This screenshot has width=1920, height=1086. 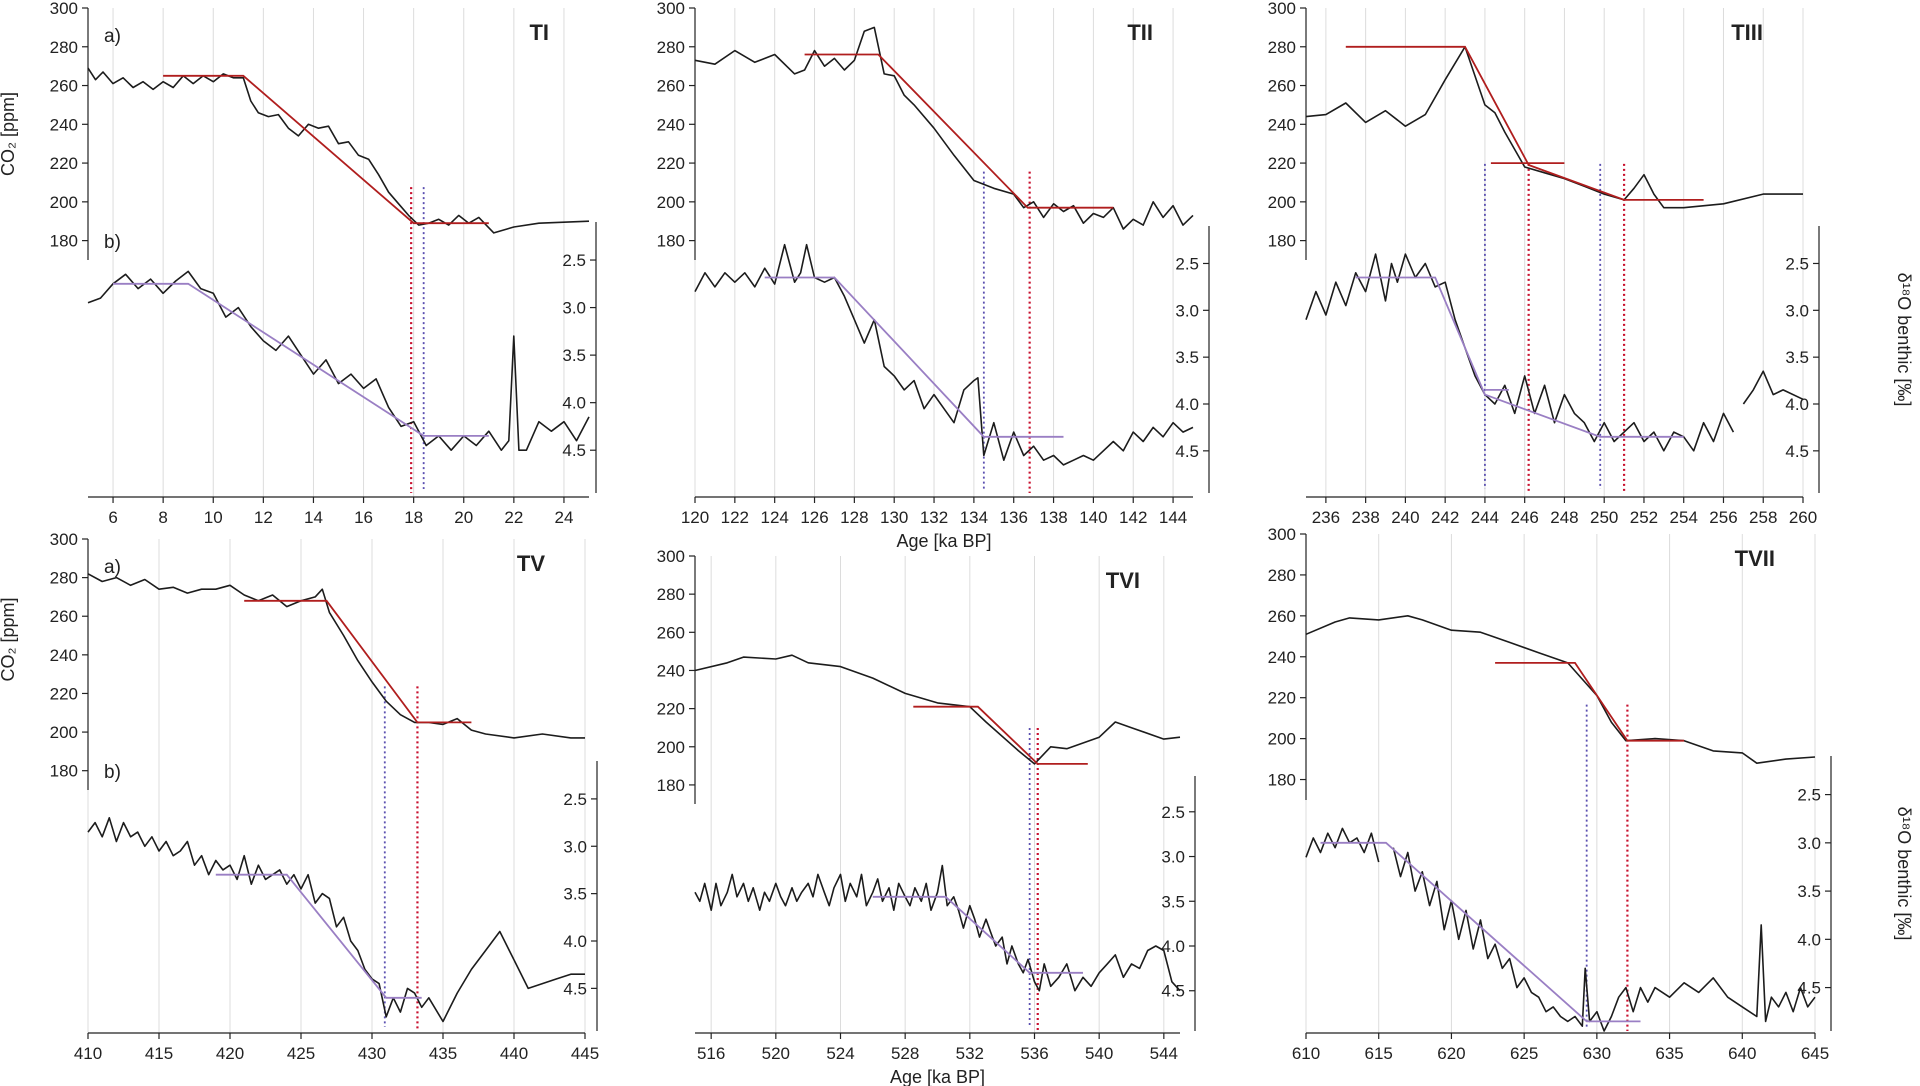 I want to click on x-tick-label: 130, so click(x=894, y=517).